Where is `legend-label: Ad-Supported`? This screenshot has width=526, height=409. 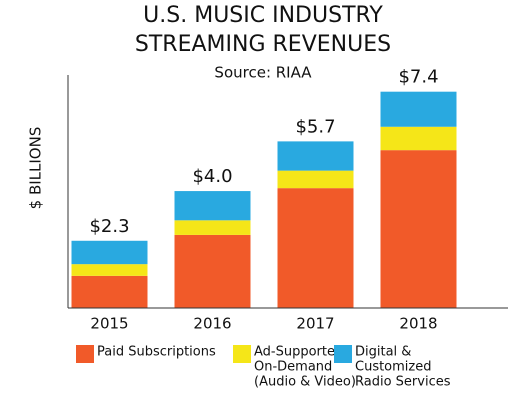 legend-label: Ad-Supported is located at coordinates (298, 352).